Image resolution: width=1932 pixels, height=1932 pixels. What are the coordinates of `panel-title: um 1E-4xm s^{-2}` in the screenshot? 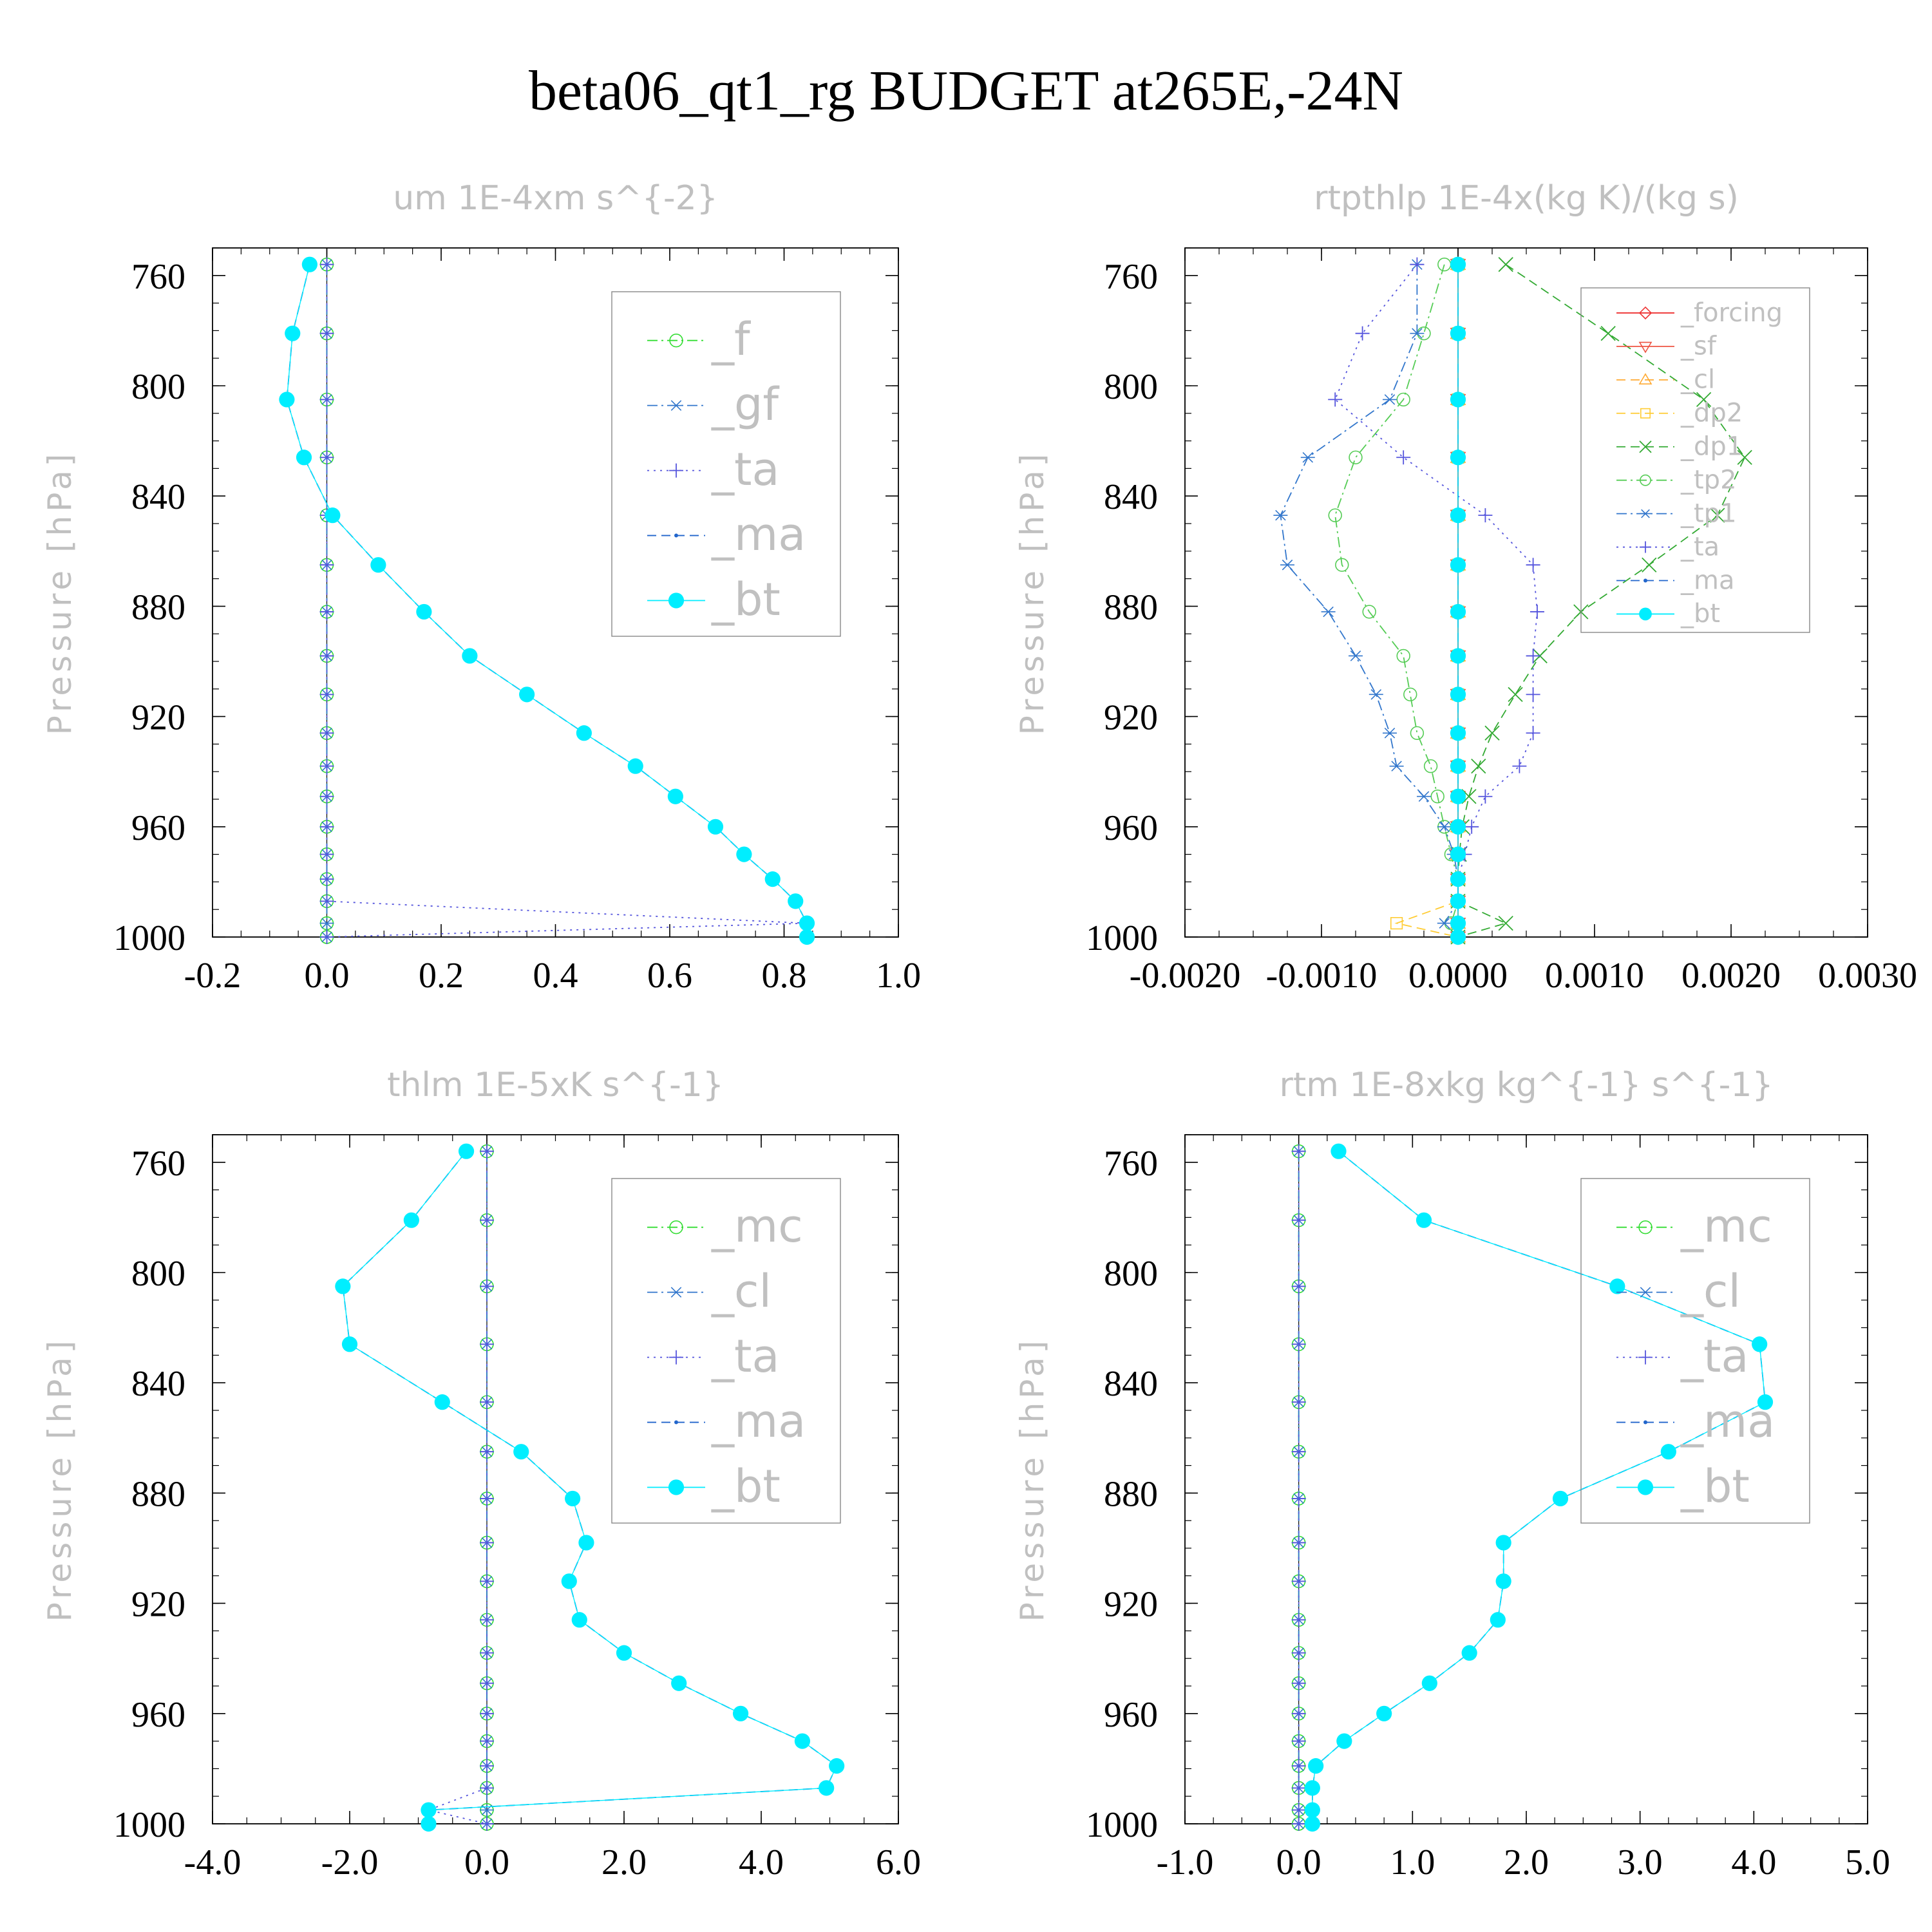 It's located at (555, 199).